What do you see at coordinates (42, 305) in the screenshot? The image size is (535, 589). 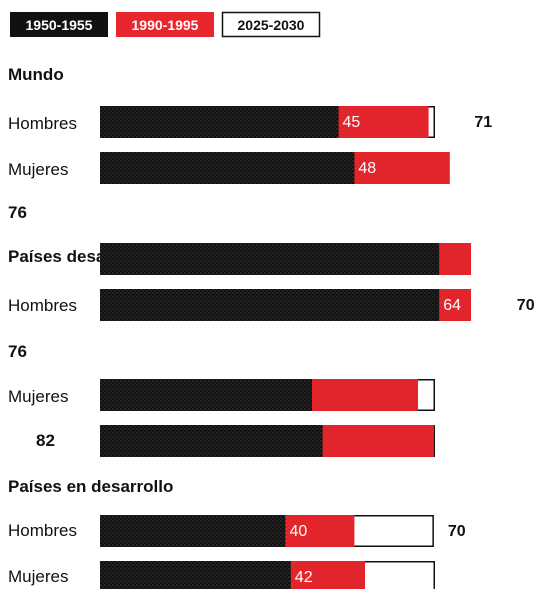 I see `row-label-desarrollados-hombres: Hombres` at bounding box center [42, 305].